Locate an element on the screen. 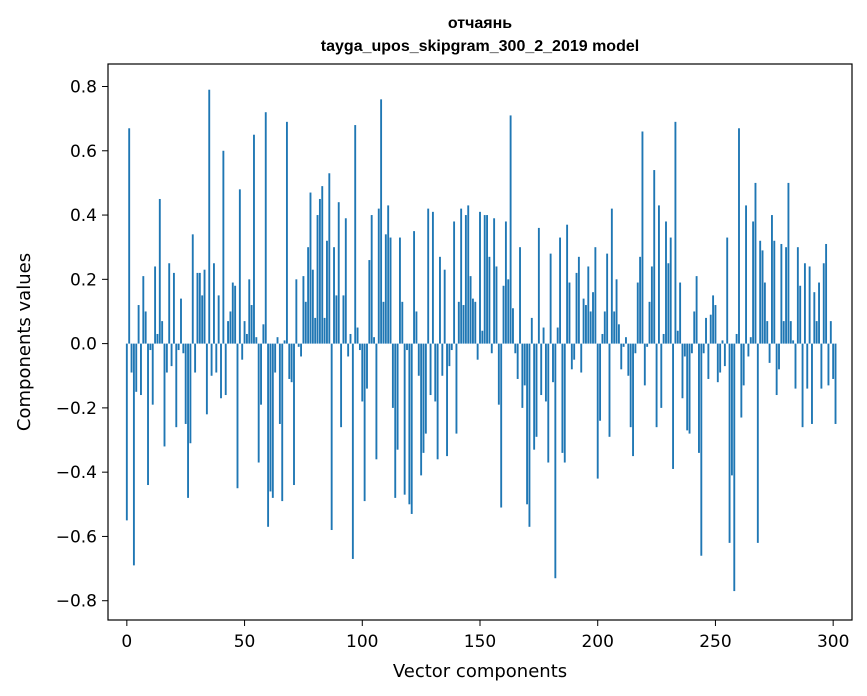  chart-title-line1: отчаянь is located at coordinates (480, 23).